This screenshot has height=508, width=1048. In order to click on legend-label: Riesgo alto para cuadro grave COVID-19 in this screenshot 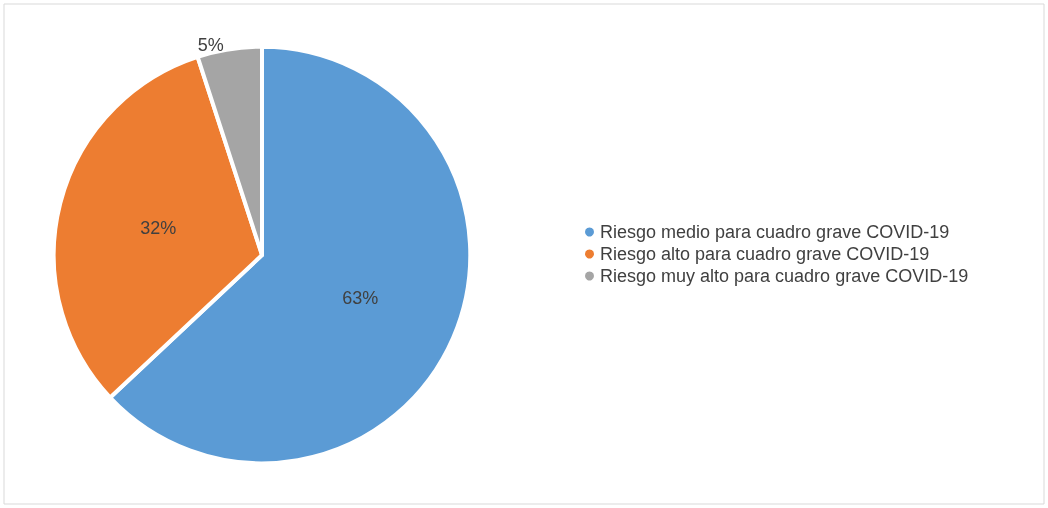, I will do `click(765, 254)`.